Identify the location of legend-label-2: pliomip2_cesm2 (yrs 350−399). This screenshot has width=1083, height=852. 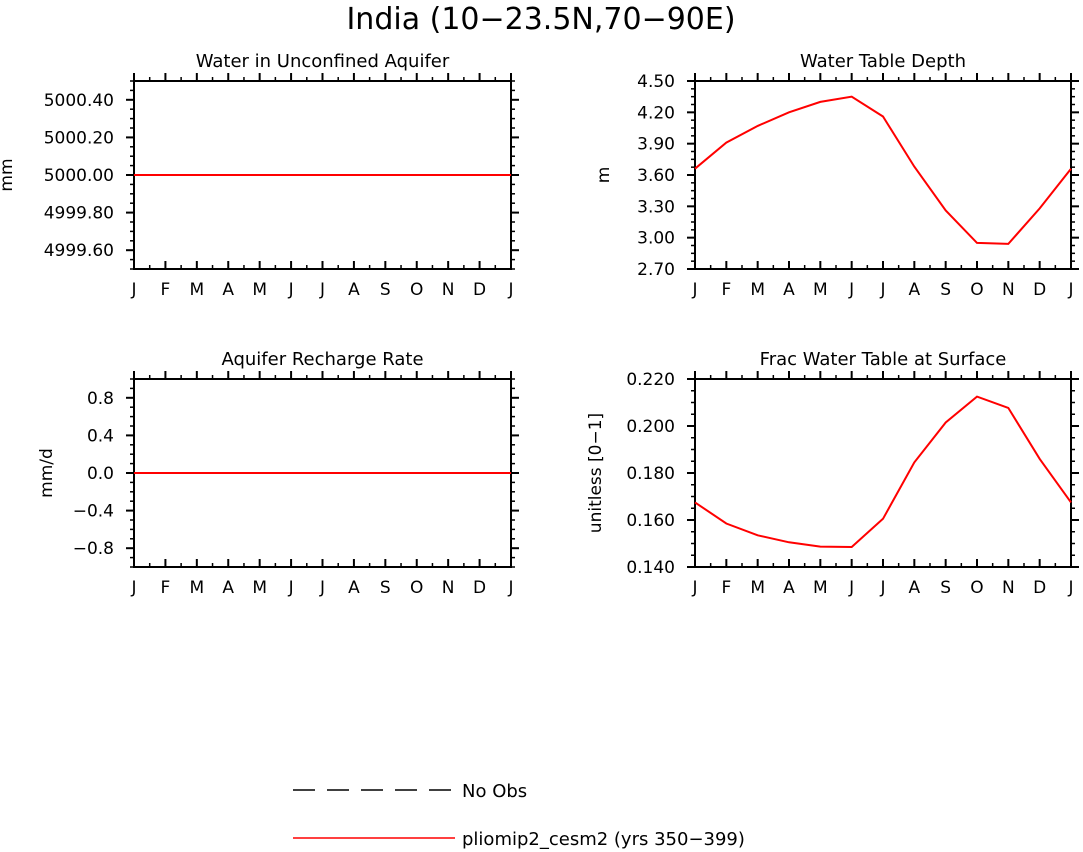
(603, 839).